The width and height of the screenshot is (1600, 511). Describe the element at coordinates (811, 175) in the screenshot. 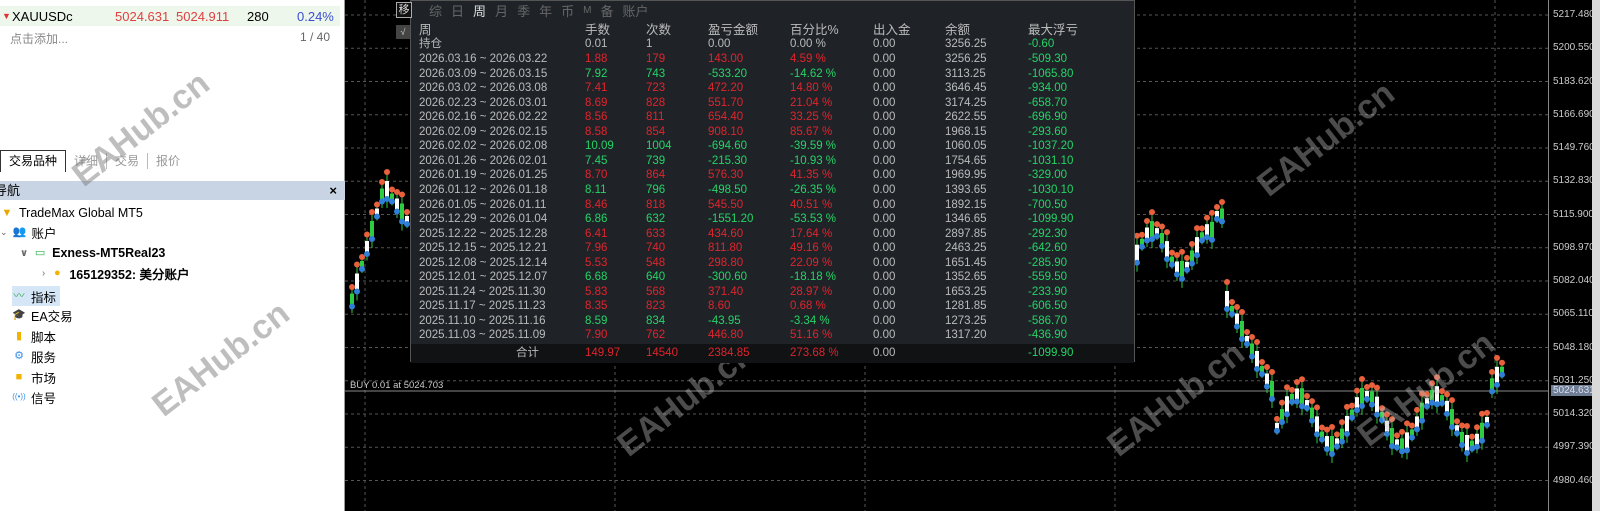

I see `cell: 41.35 %` at that location.